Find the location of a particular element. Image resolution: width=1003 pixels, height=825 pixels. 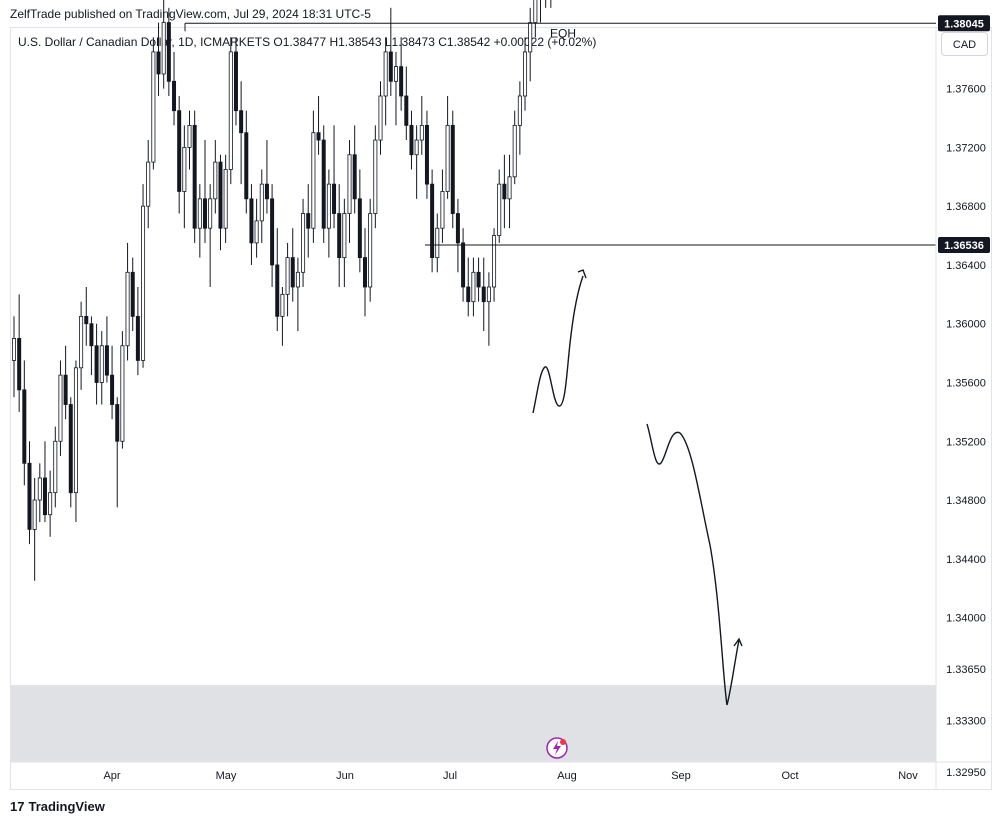

y-tick-label: 1.34800 is located at coordinates (966, 501).